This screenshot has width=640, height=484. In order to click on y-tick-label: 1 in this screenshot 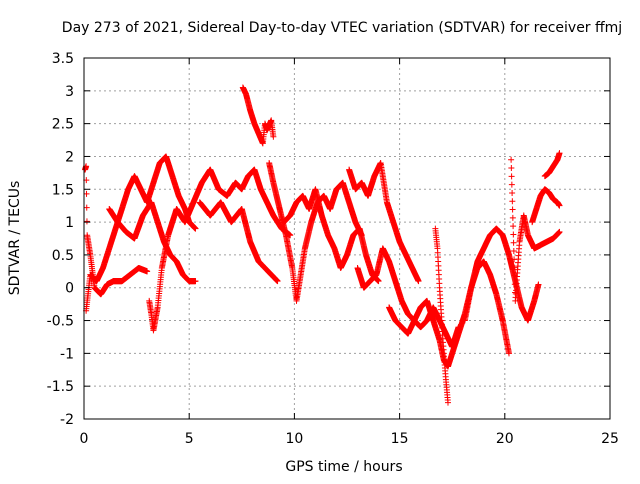, I will do `click(69, 223)`.